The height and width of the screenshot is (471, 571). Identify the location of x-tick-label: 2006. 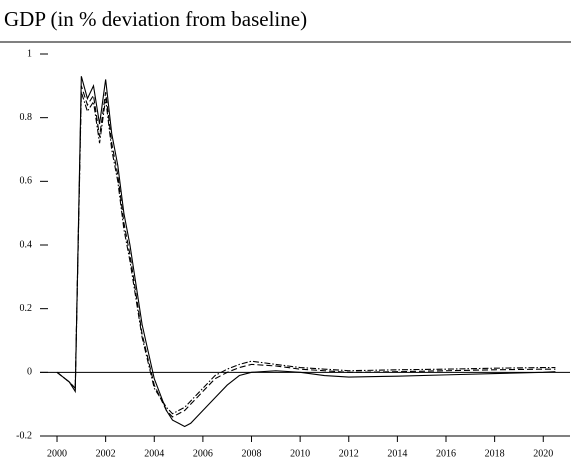
(203, 453).